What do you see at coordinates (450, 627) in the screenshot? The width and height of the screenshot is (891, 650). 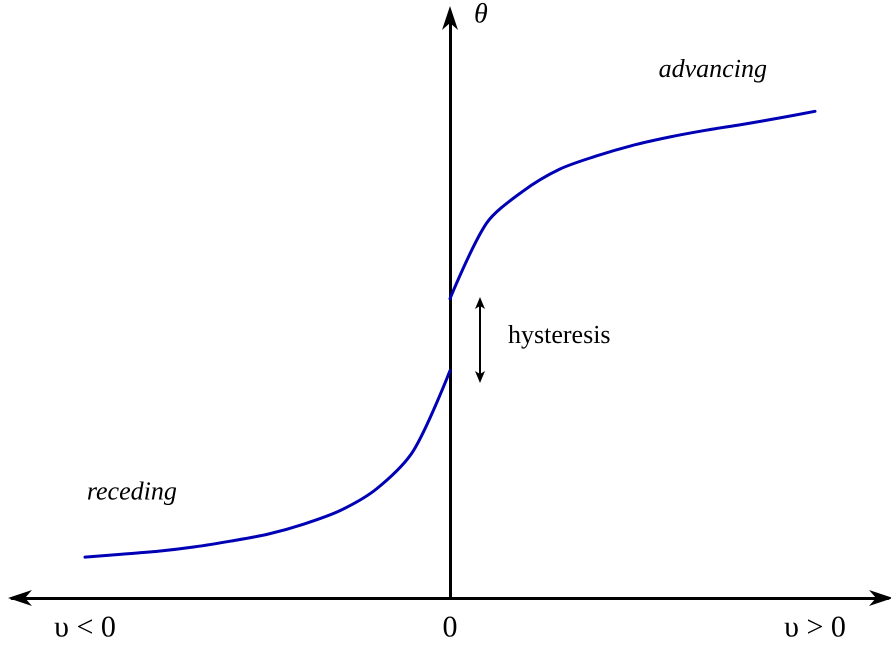 I see `x-tick-label: 0` at bounding box center [450, 627].